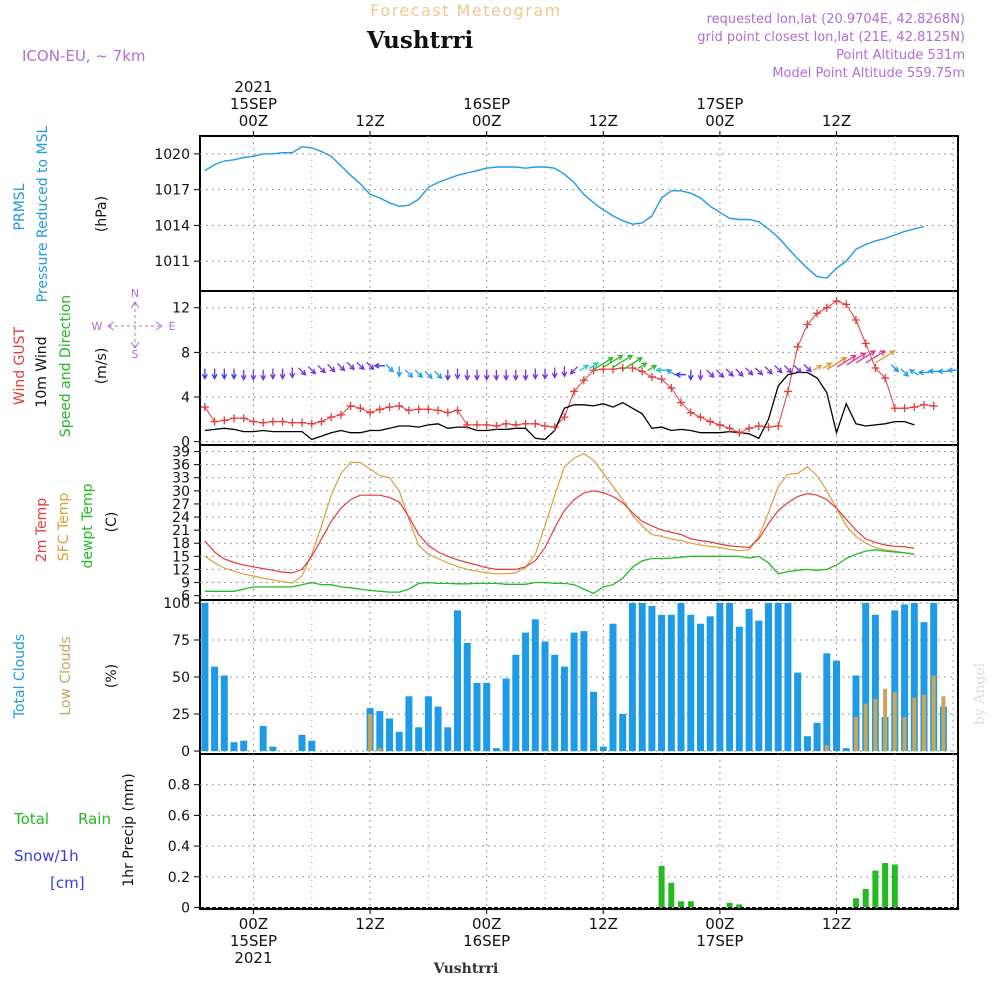 The image size is (1000, 1000). Describe the element at coordinates (97, 326) in the screenshot. I see `compass-w: W` at that location.